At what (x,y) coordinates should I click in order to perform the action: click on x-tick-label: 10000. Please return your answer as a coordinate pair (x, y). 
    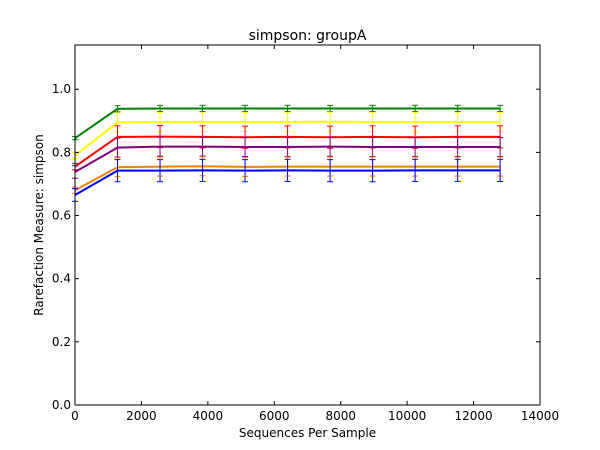
    Looking at the image, I should click on (407, 416).